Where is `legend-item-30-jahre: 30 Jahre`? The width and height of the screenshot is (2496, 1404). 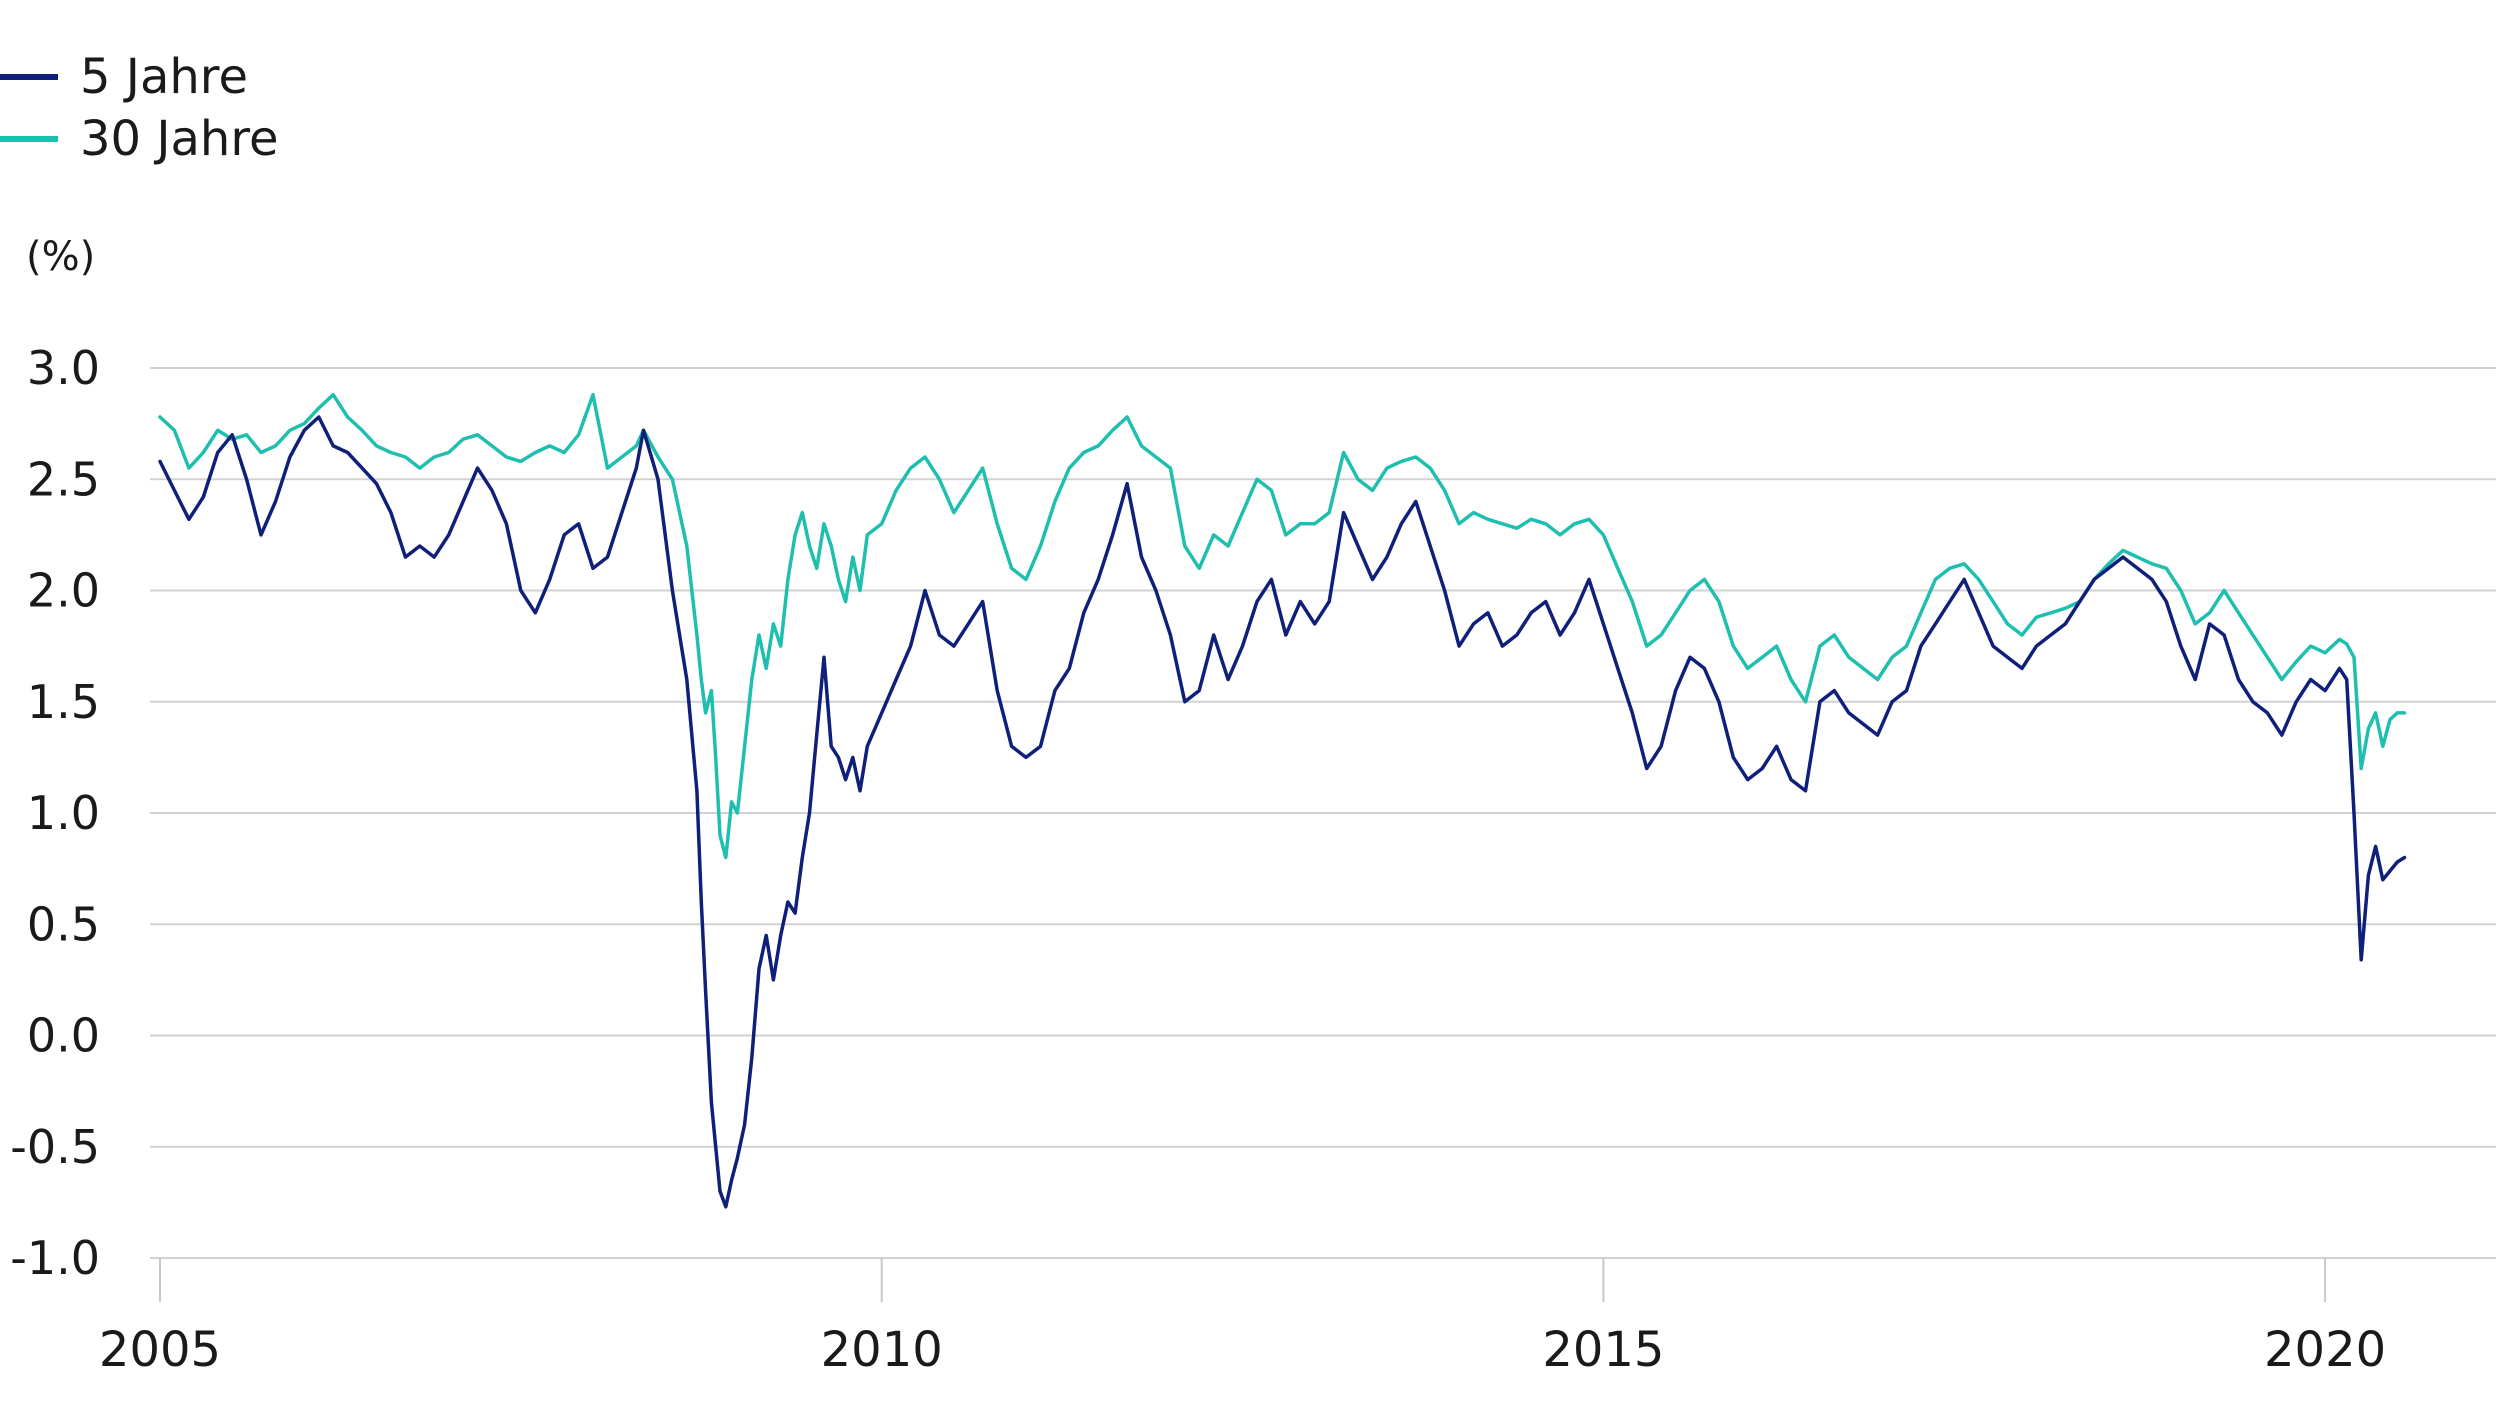
legend-item-30-jahre: 30 Jahre is located at coordinates (139, 139).